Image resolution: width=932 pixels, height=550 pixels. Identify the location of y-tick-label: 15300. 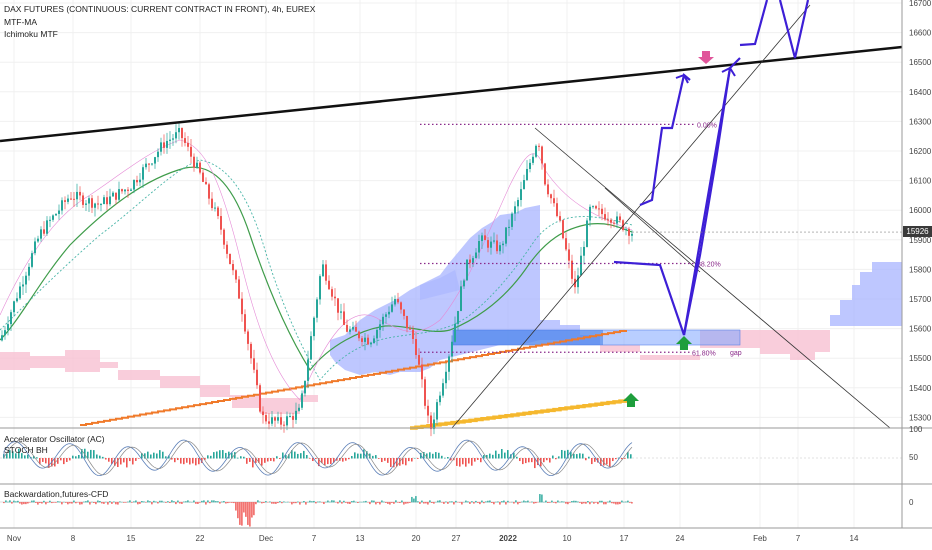
(920, 417).